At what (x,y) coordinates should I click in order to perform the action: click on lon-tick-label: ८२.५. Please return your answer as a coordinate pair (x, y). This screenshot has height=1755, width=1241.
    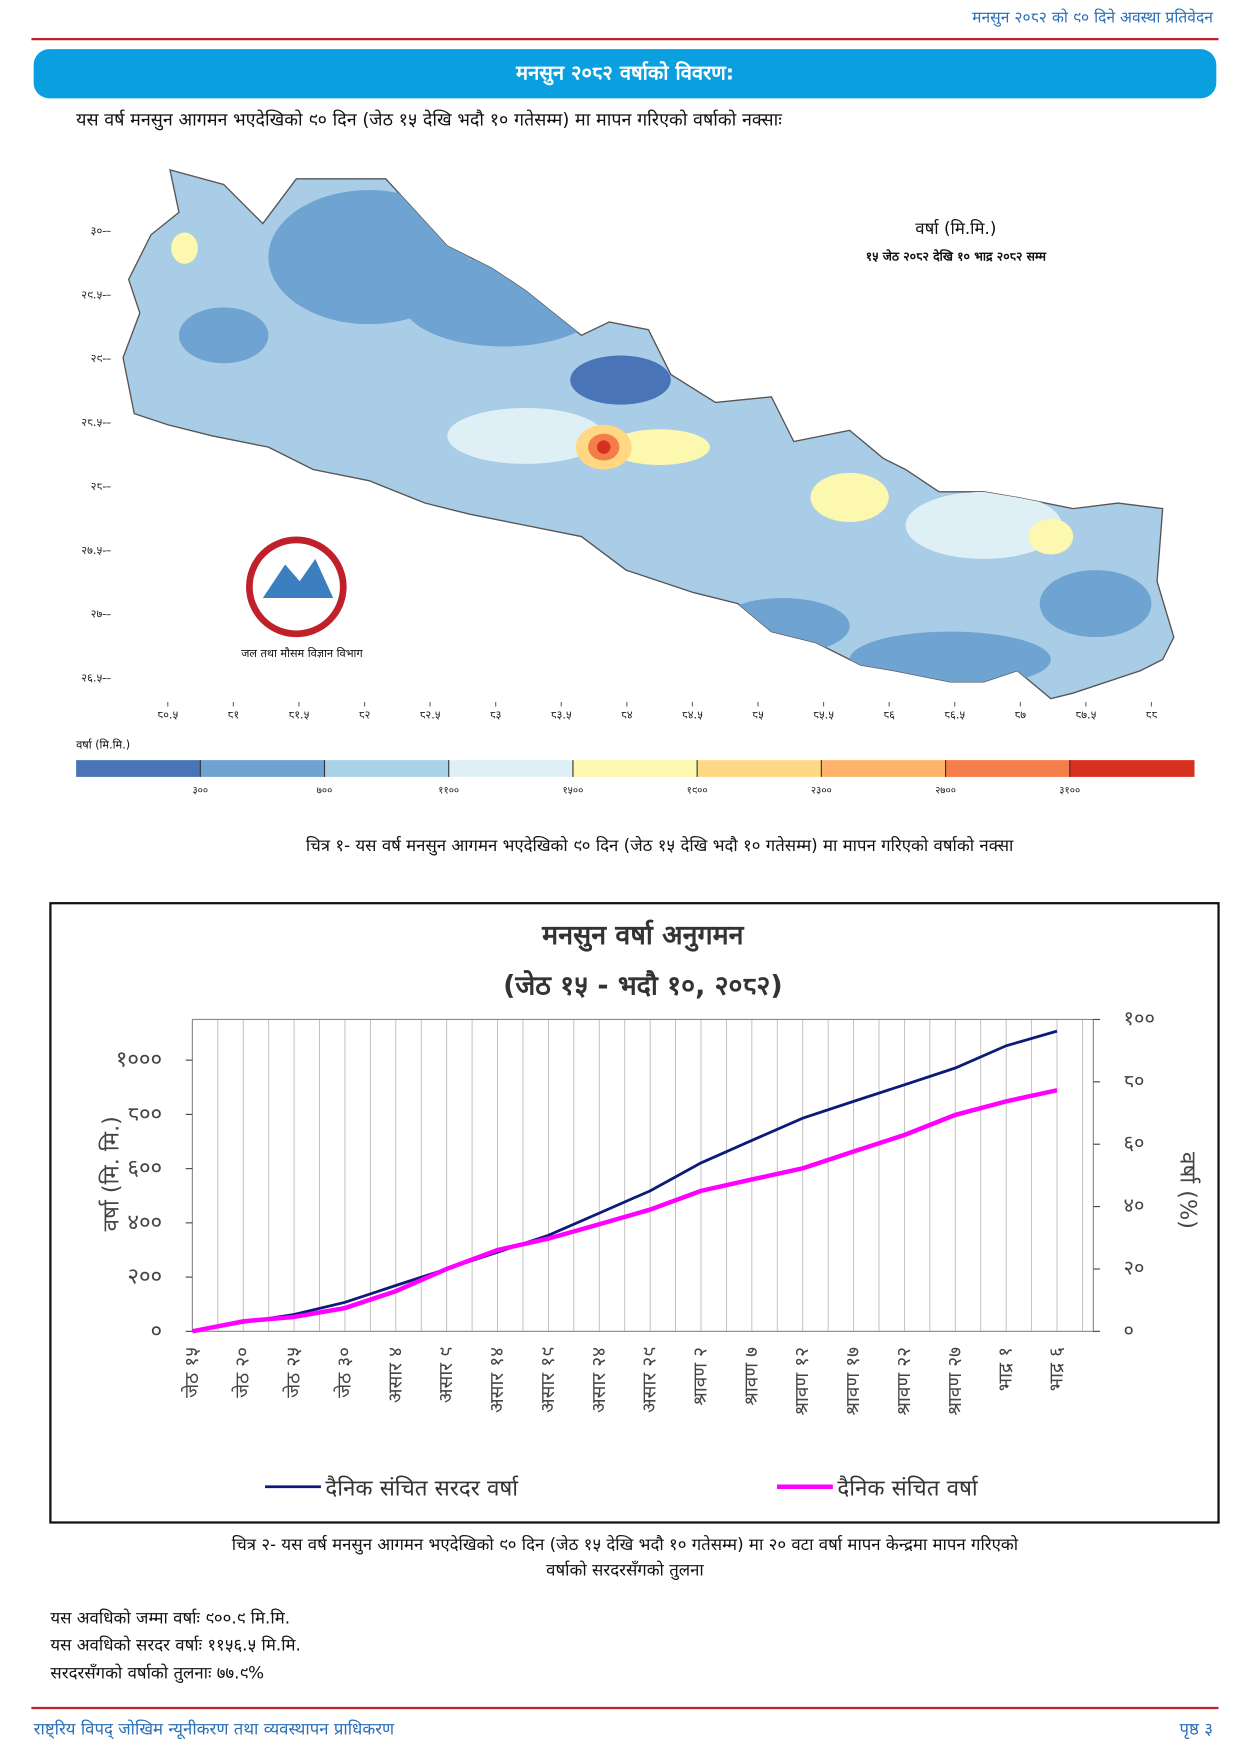
    Looking at the image, I should click on (430, 714).